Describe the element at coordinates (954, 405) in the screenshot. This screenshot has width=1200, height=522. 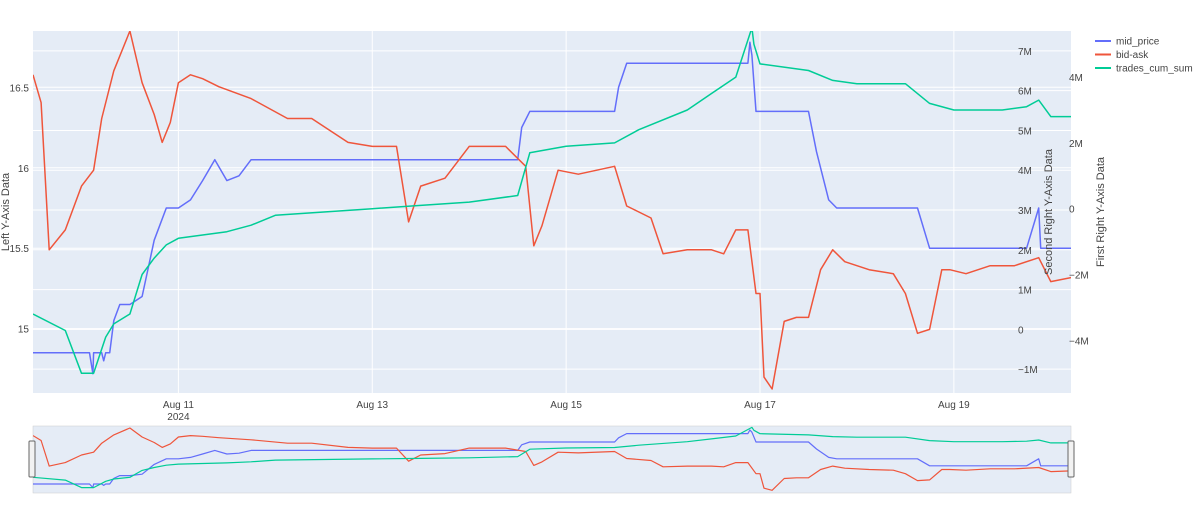
I see `x-tick-label: Aug 19` at that location.